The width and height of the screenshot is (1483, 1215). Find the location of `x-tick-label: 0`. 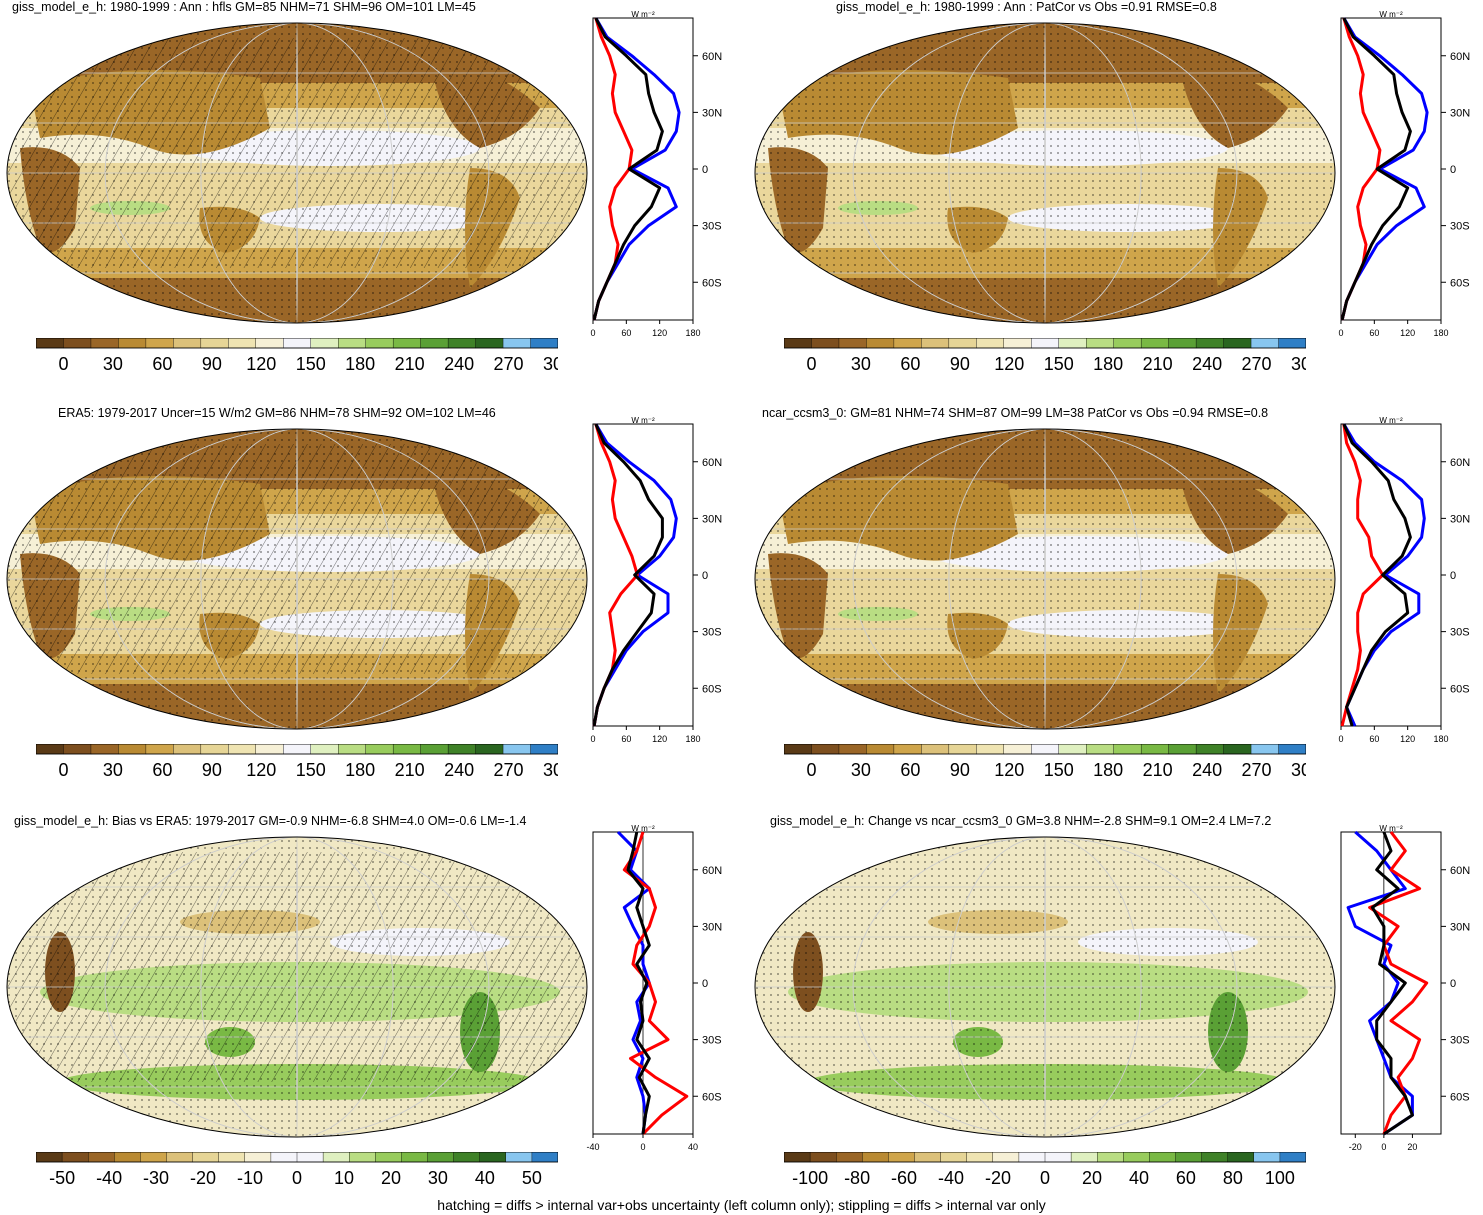

x-tick-label: 0 is located at coordinates (642, 1147).